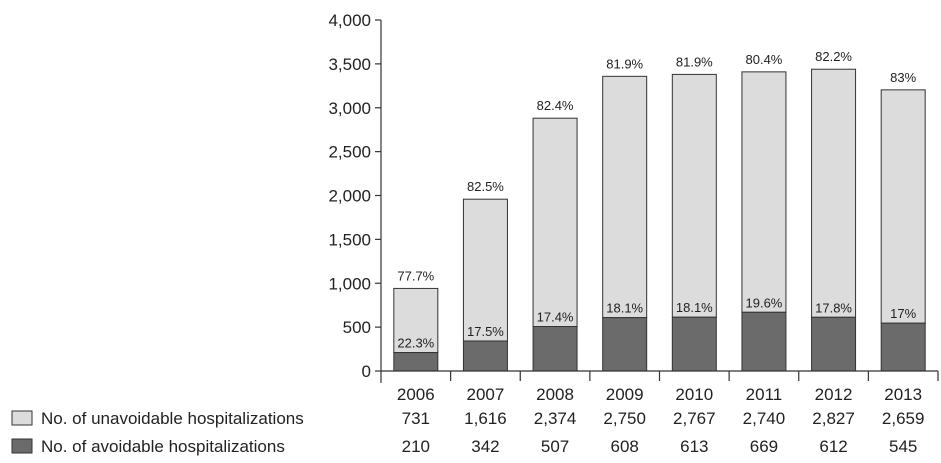 The height and width of the screenshot is (463, 941). Describe the element at coordinates (349, 239) in the screenshot. I see `y-tick-label: 1,500` at that location.